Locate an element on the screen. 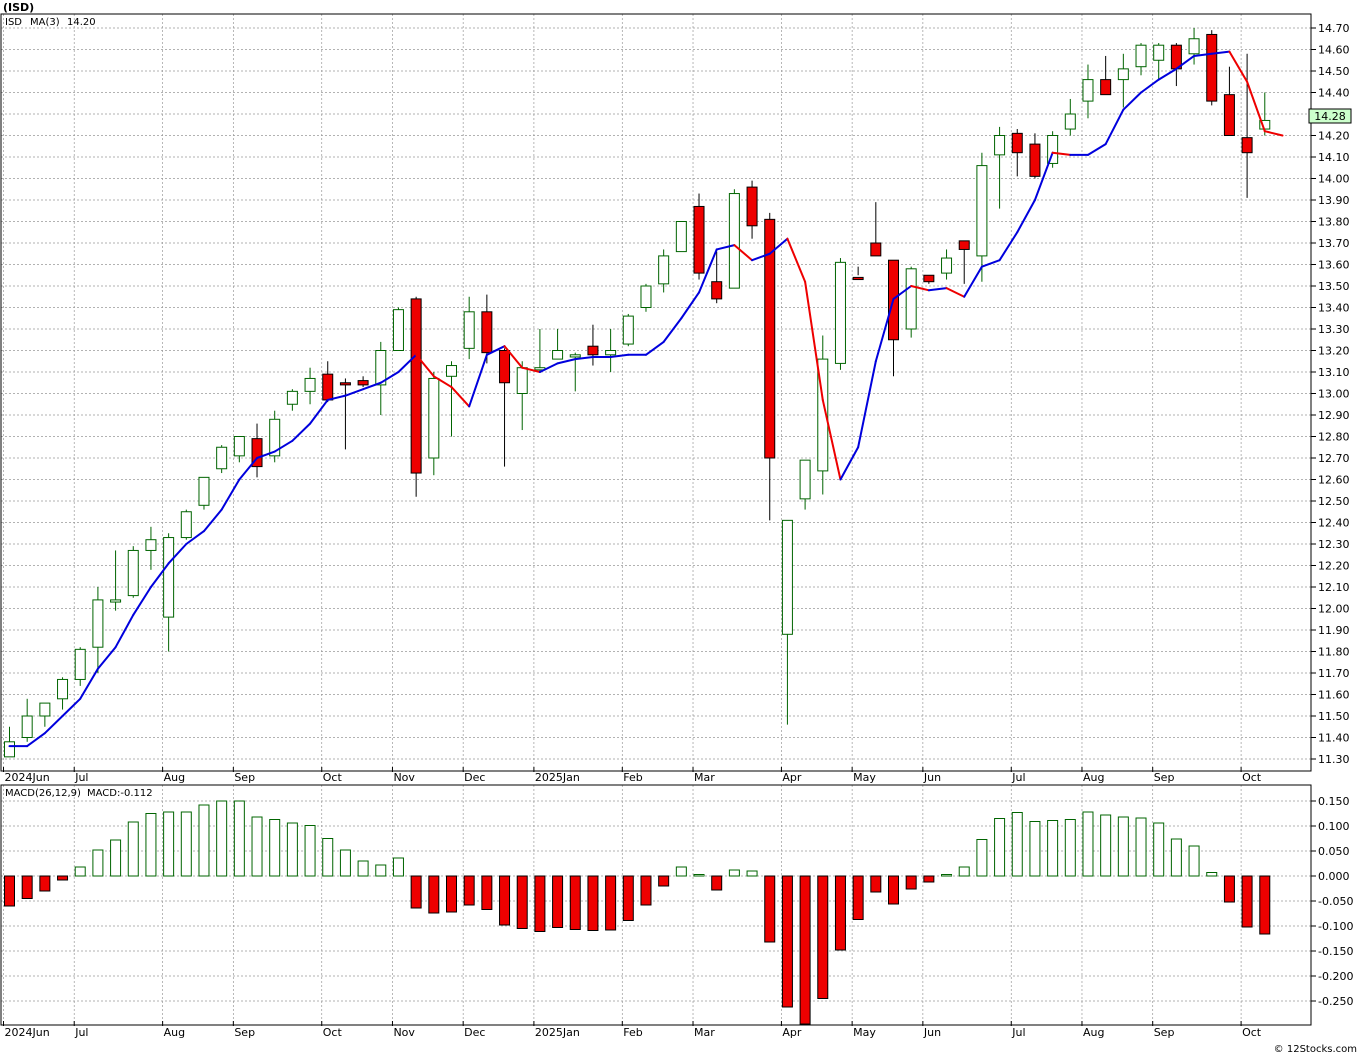 The width and height of the screenshot is (1360, 1056). macd-label: MACD(26,12,9) is located at coordinates (43, 793).